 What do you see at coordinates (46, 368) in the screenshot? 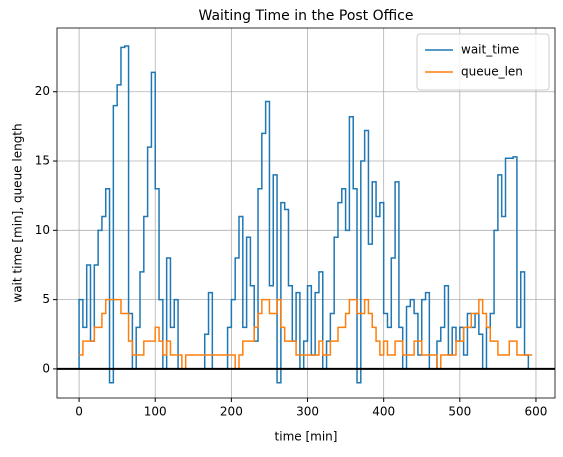
I see `y-tick-label: 0` at bounding box center [46, 368].